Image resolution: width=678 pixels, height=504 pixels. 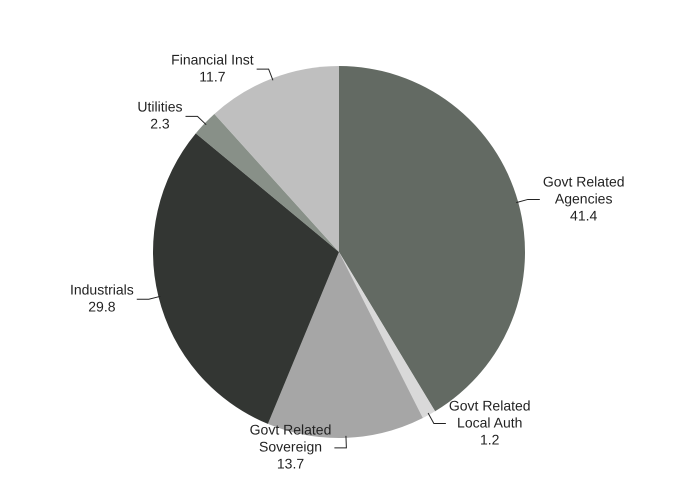 I want to click on data-label: 29.8, so click(x=102, y=306).